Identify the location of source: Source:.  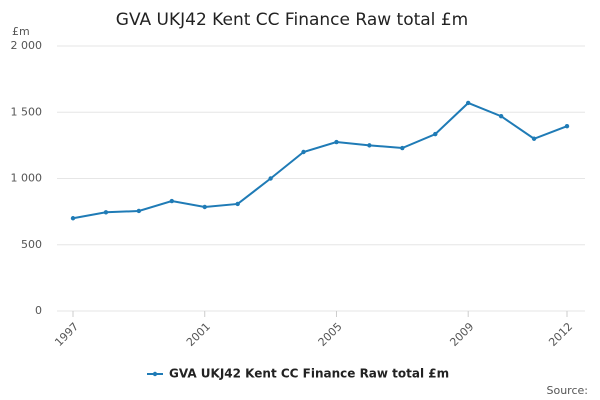
(568, 390).